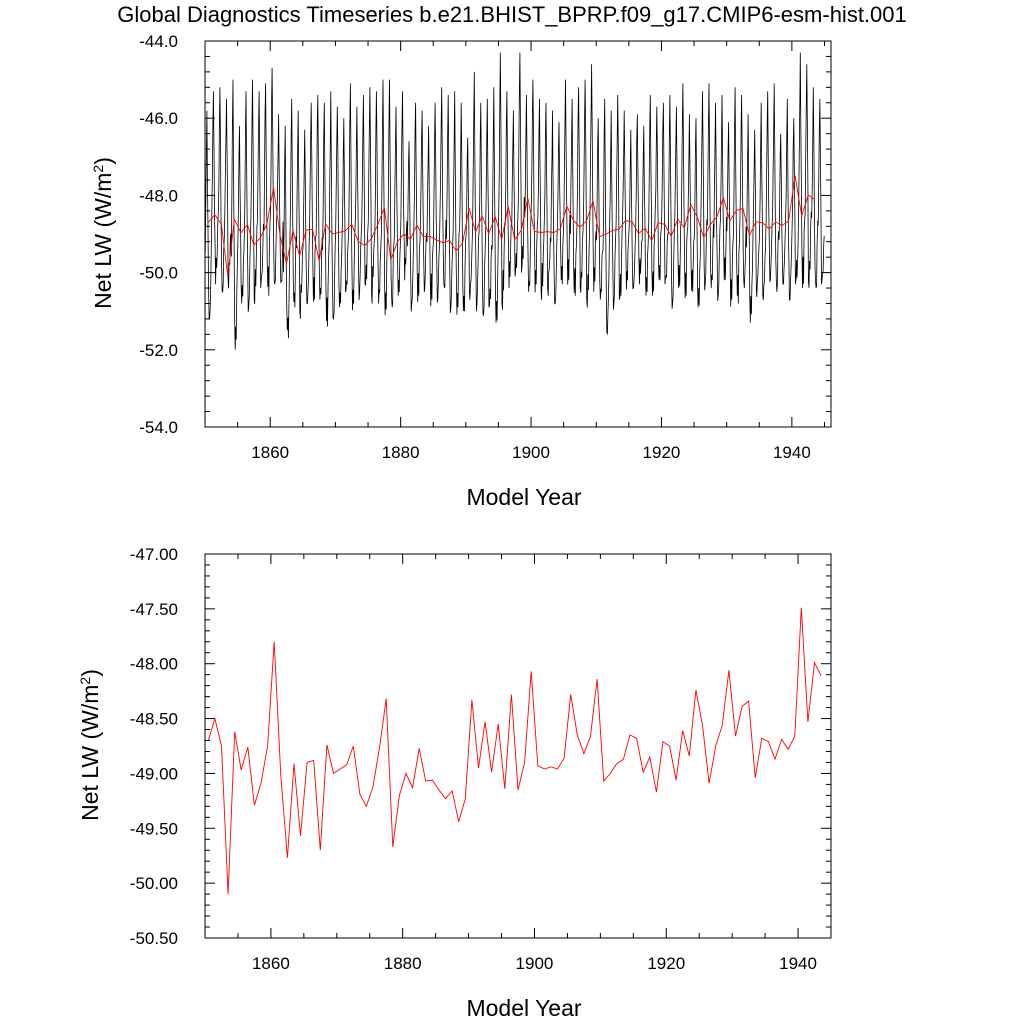 The image size is (1024, 1024). I want to click on series-annual-mean-line, so click(511, 226).